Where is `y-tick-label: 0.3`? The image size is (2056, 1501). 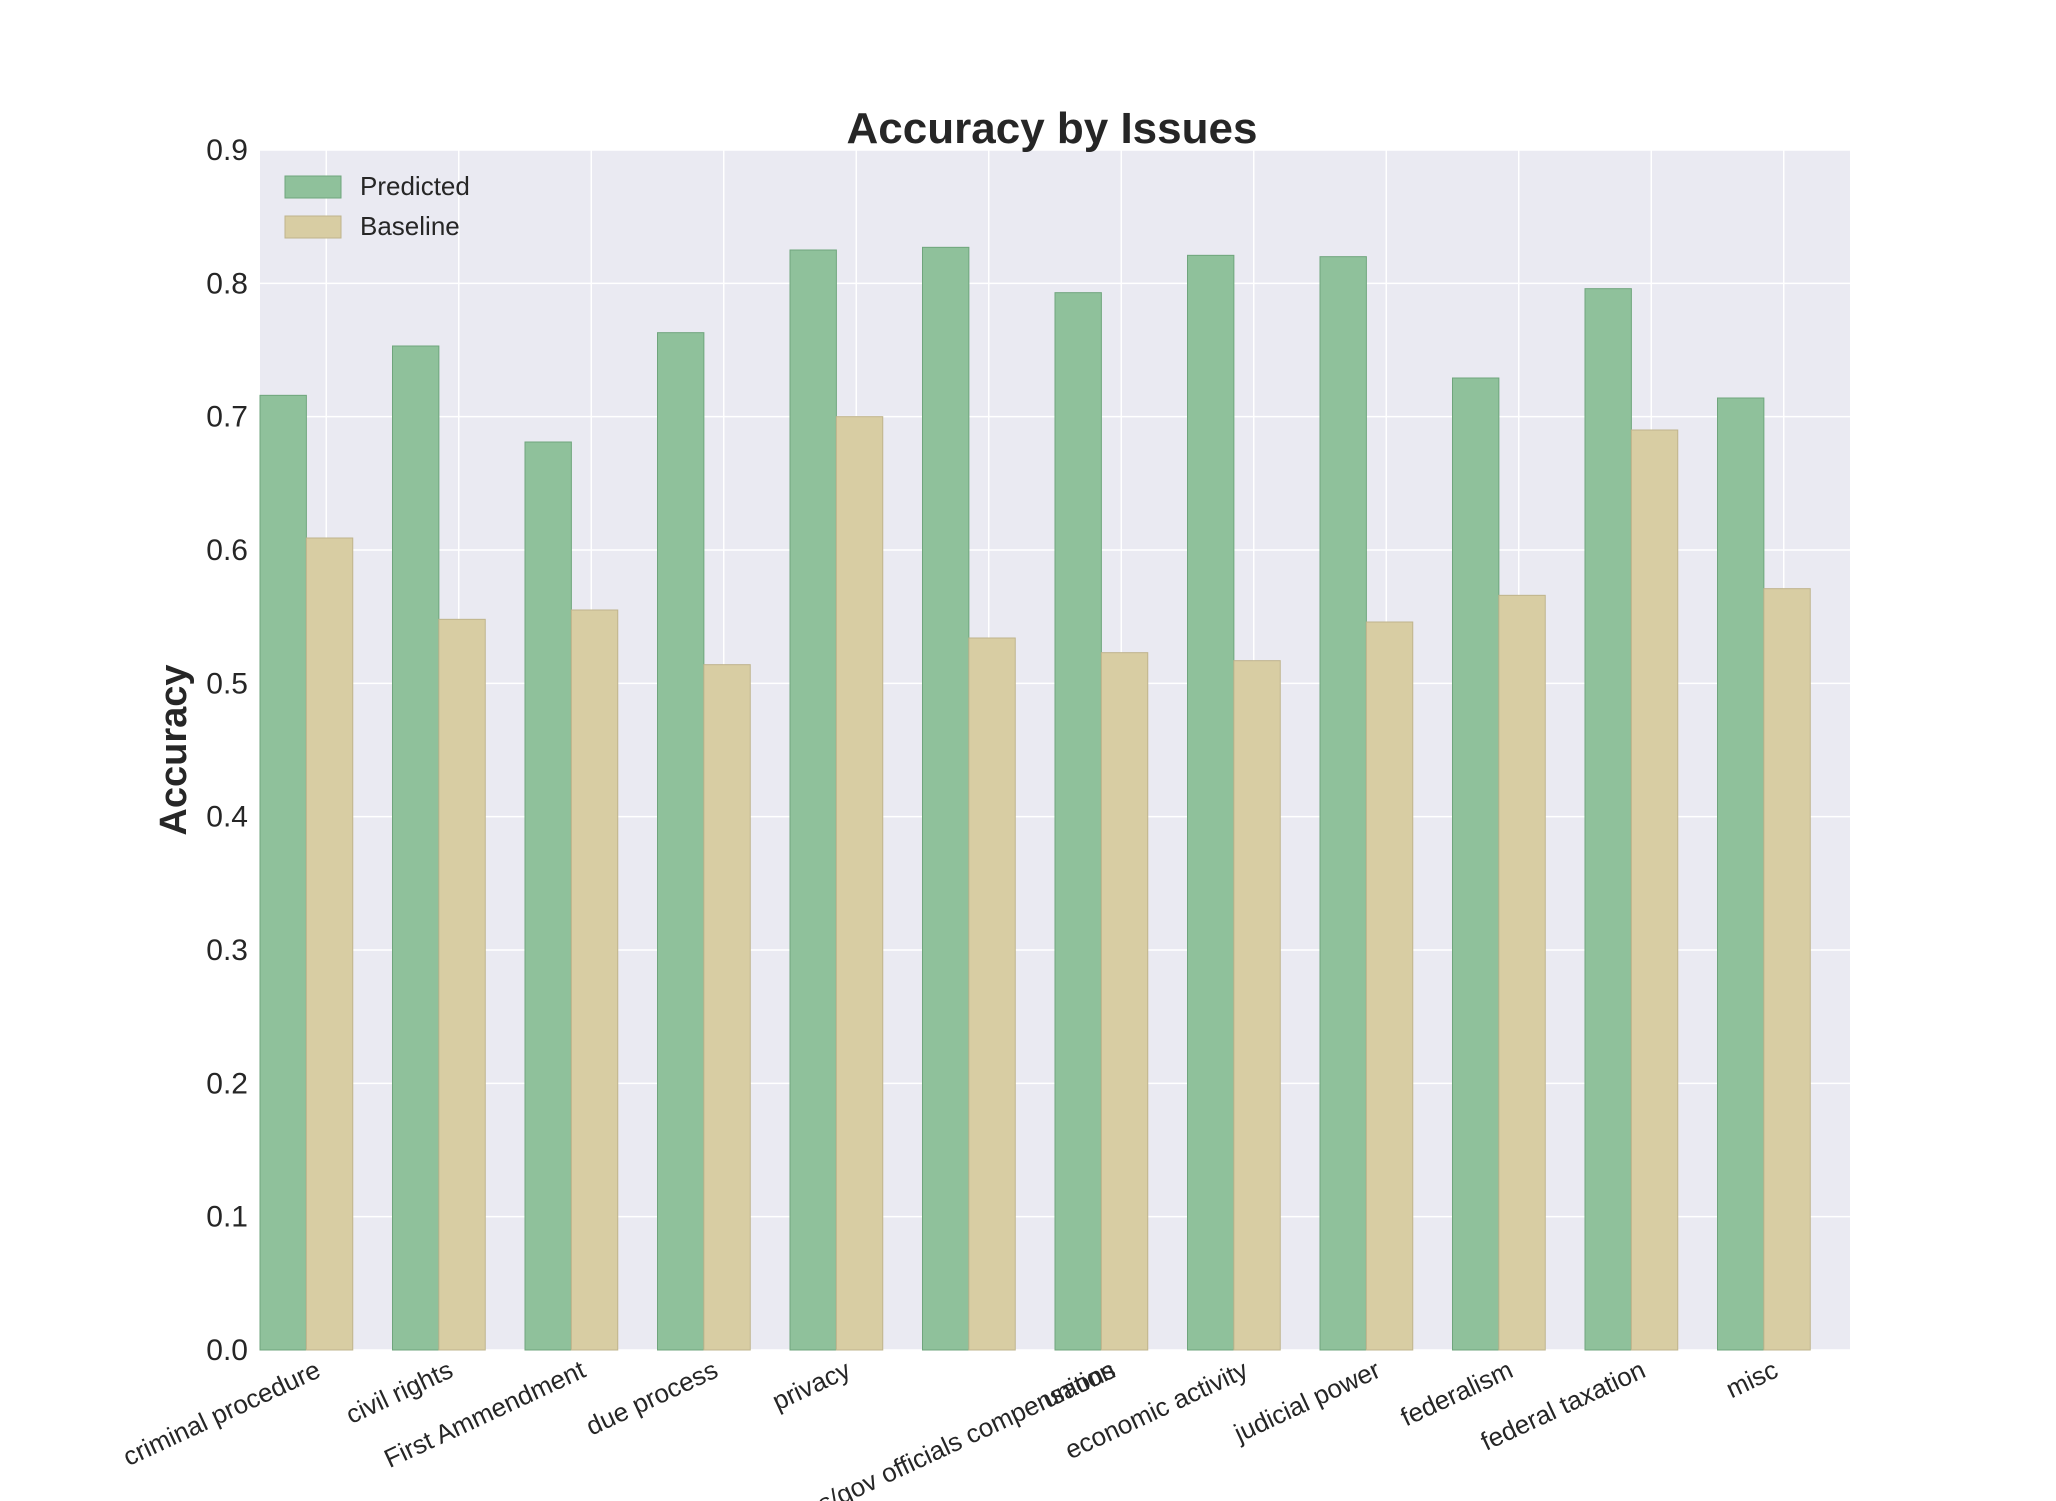
y-tick-label: 0.3 is located at coordinates (227, 950).